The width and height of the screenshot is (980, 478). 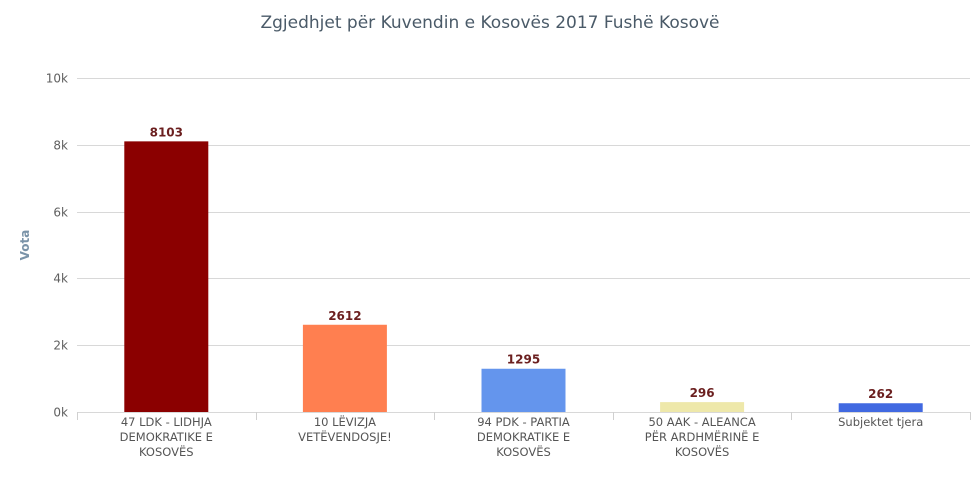 I want to click on data-label: 262, so click(x=880, y=394).